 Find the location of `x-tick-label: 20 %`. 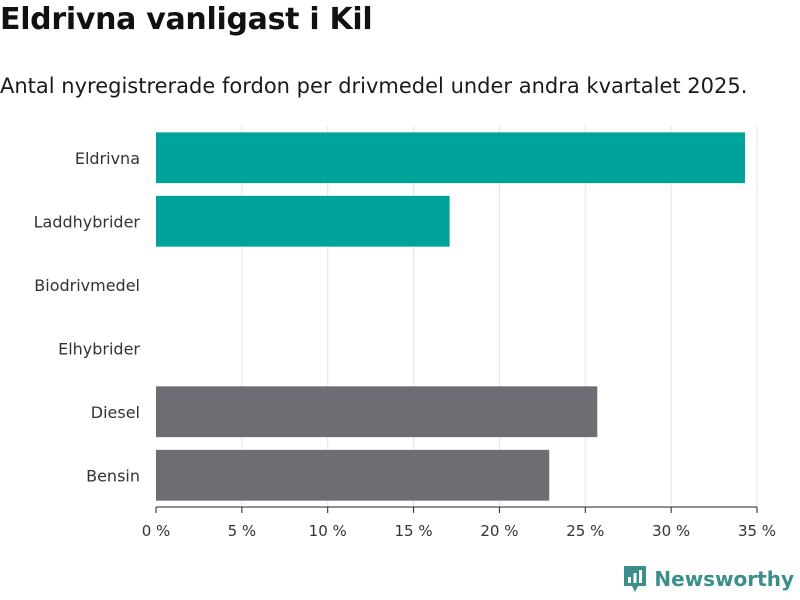

x-tick-label: 20 % is located at coordinates (499, 531).